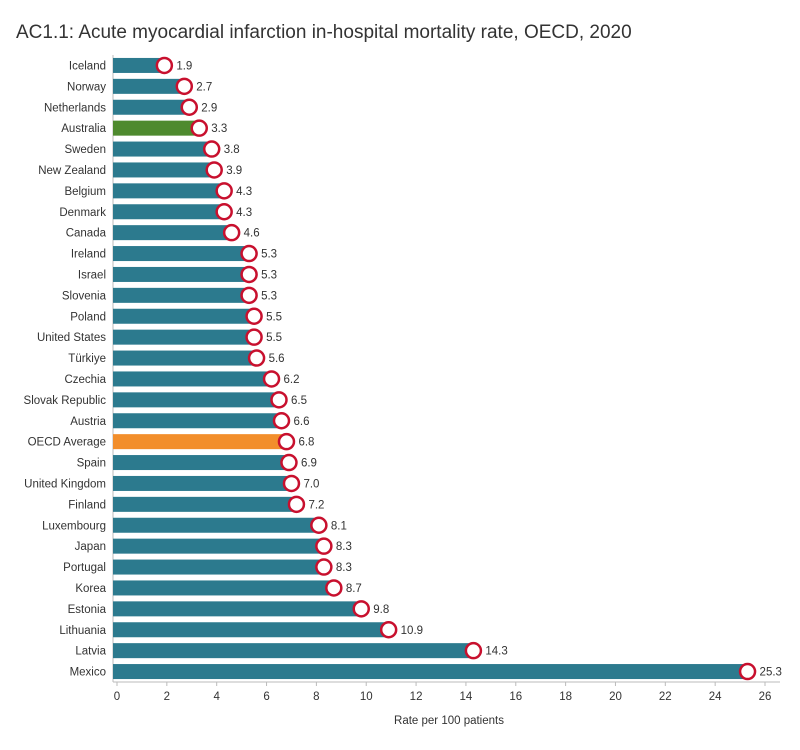 The image size is (800, 750). Describe the element at coordinates (204, 87) in the screenshot. I see `value-label: 2.7` at that location.